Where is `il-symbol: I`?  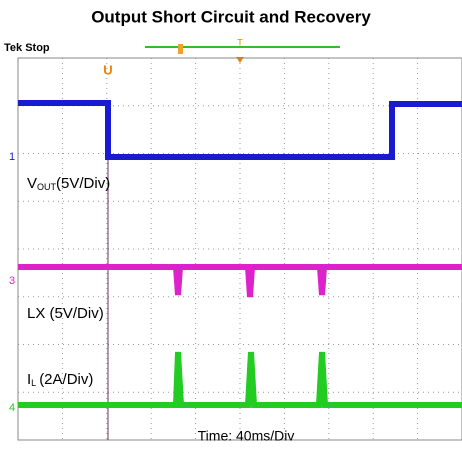 il-symbol: I is located at coordinates (29, 379).